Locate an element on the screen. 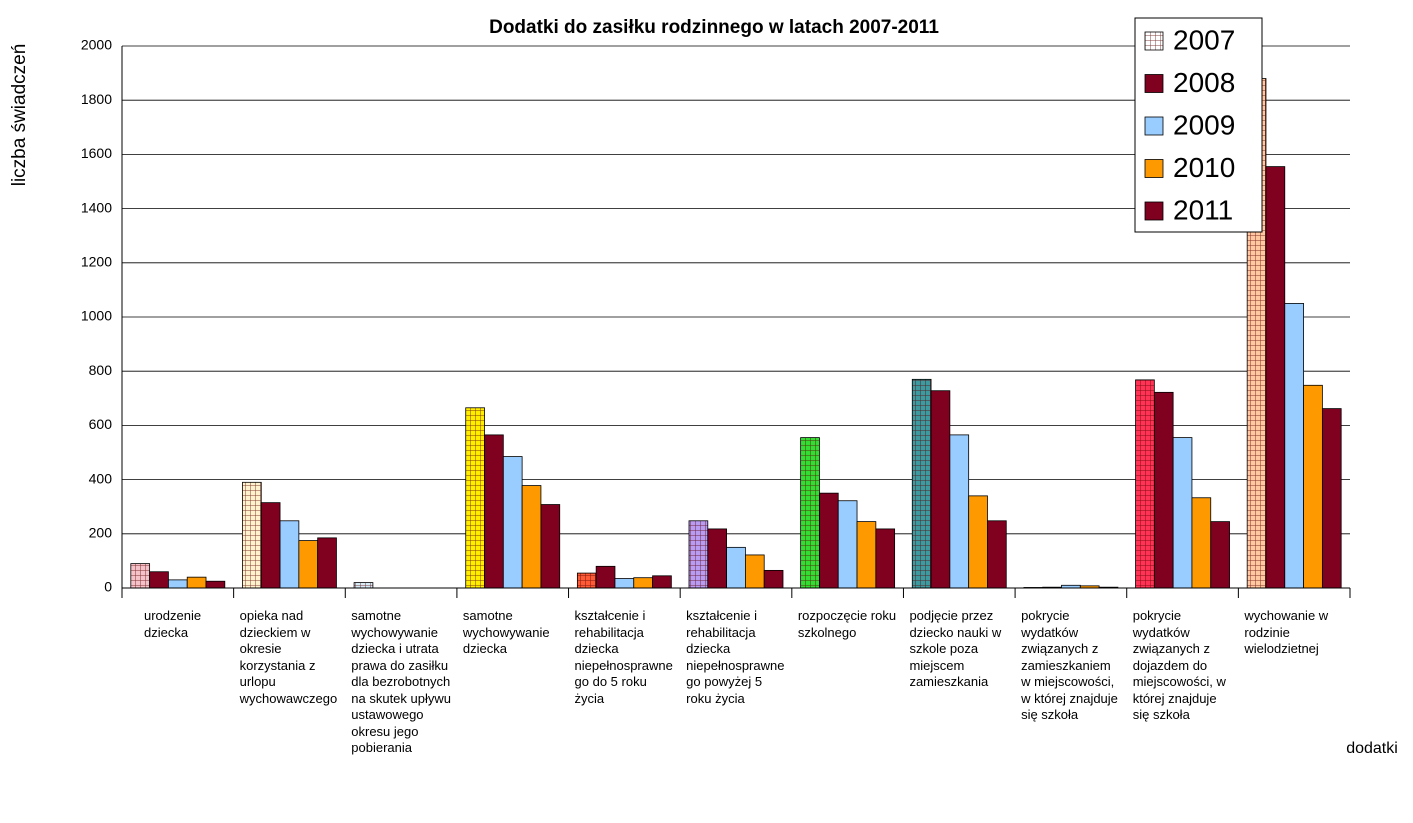 The height and width of the screenshot is (823, 1413). y-tick-label: 400 is located at coordinates (101, 478).